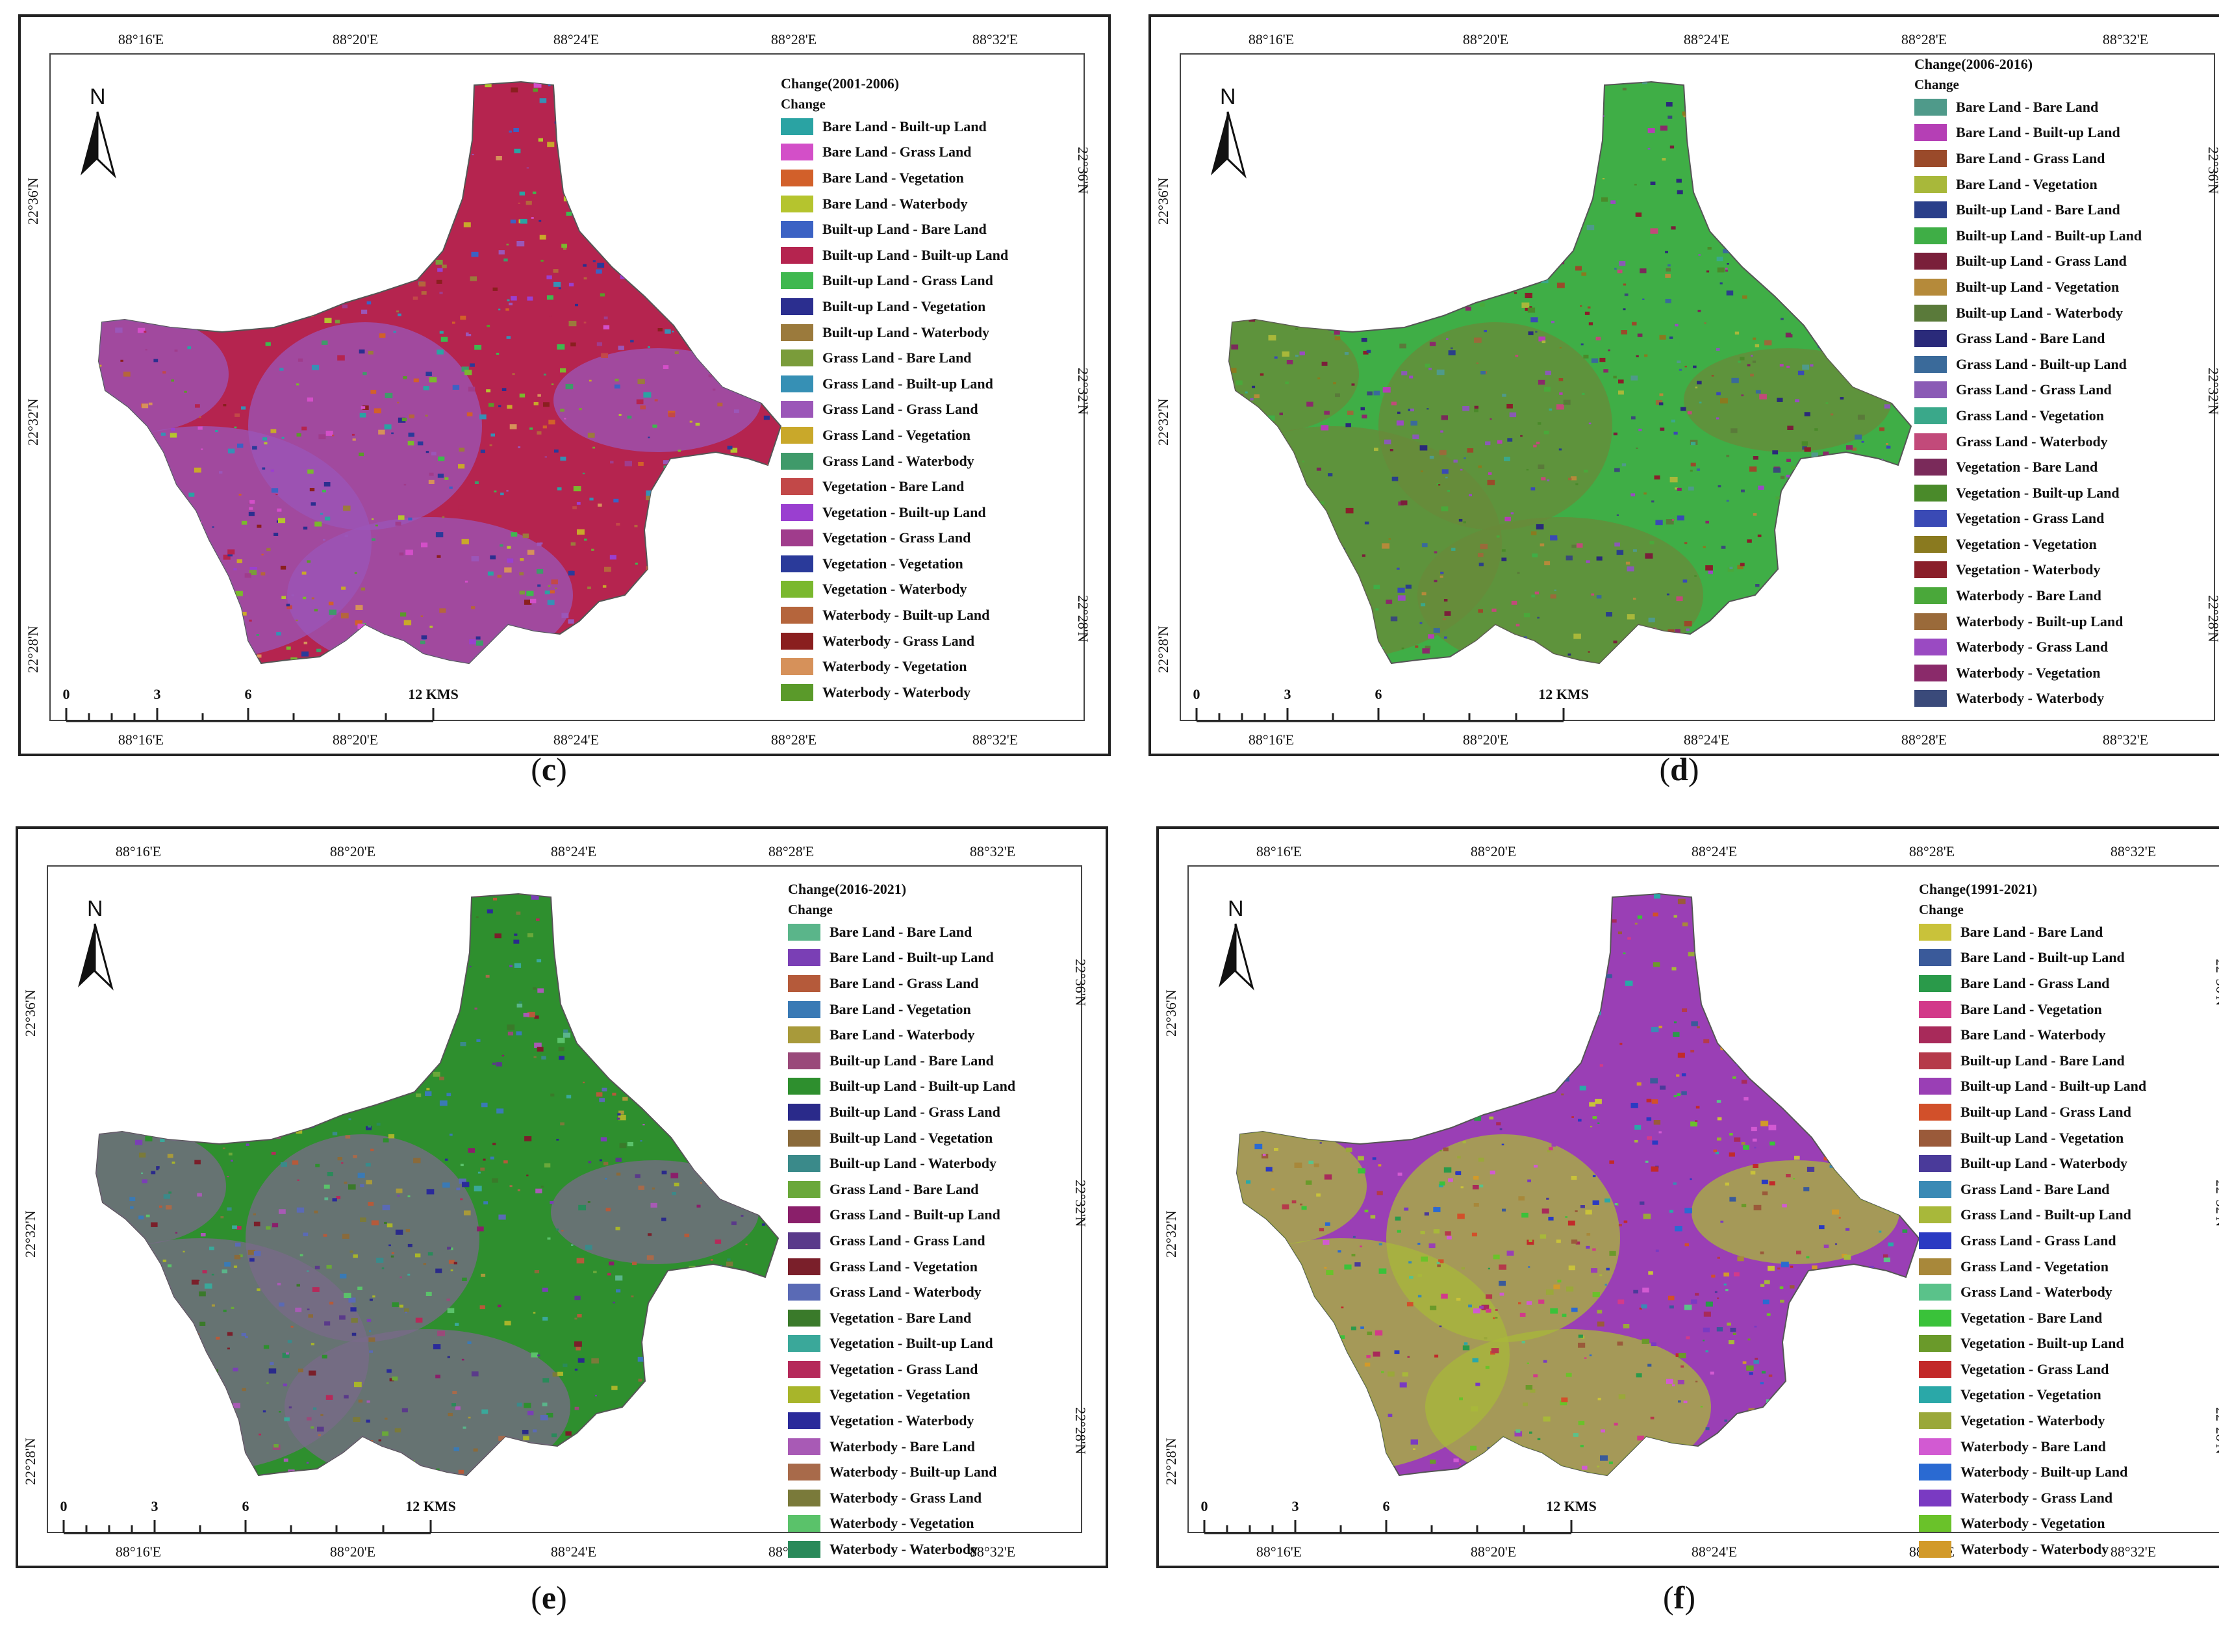  I want to click on legend-item: Vegetation - Built-up Land, so click(894, 513).